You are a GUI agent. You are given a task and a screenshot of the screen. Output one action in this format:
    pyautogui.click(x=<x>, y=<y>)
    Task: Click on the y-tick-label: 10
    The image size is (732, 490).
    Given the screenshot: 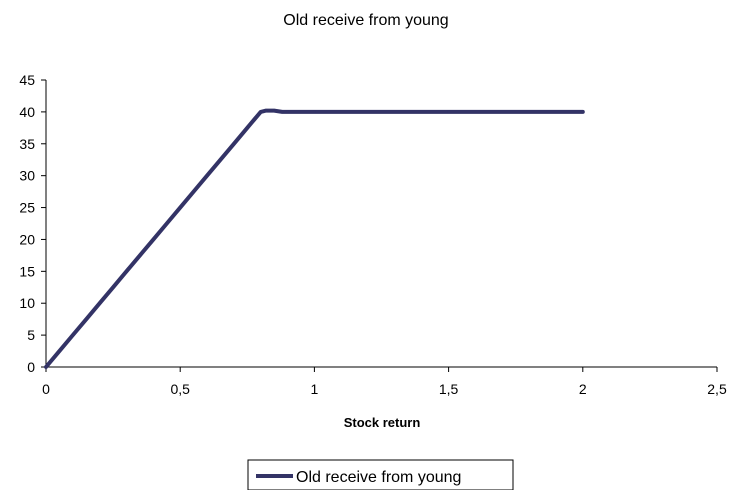 What is the action you would take?
    pyautogui.click(x=27, y=303)
    